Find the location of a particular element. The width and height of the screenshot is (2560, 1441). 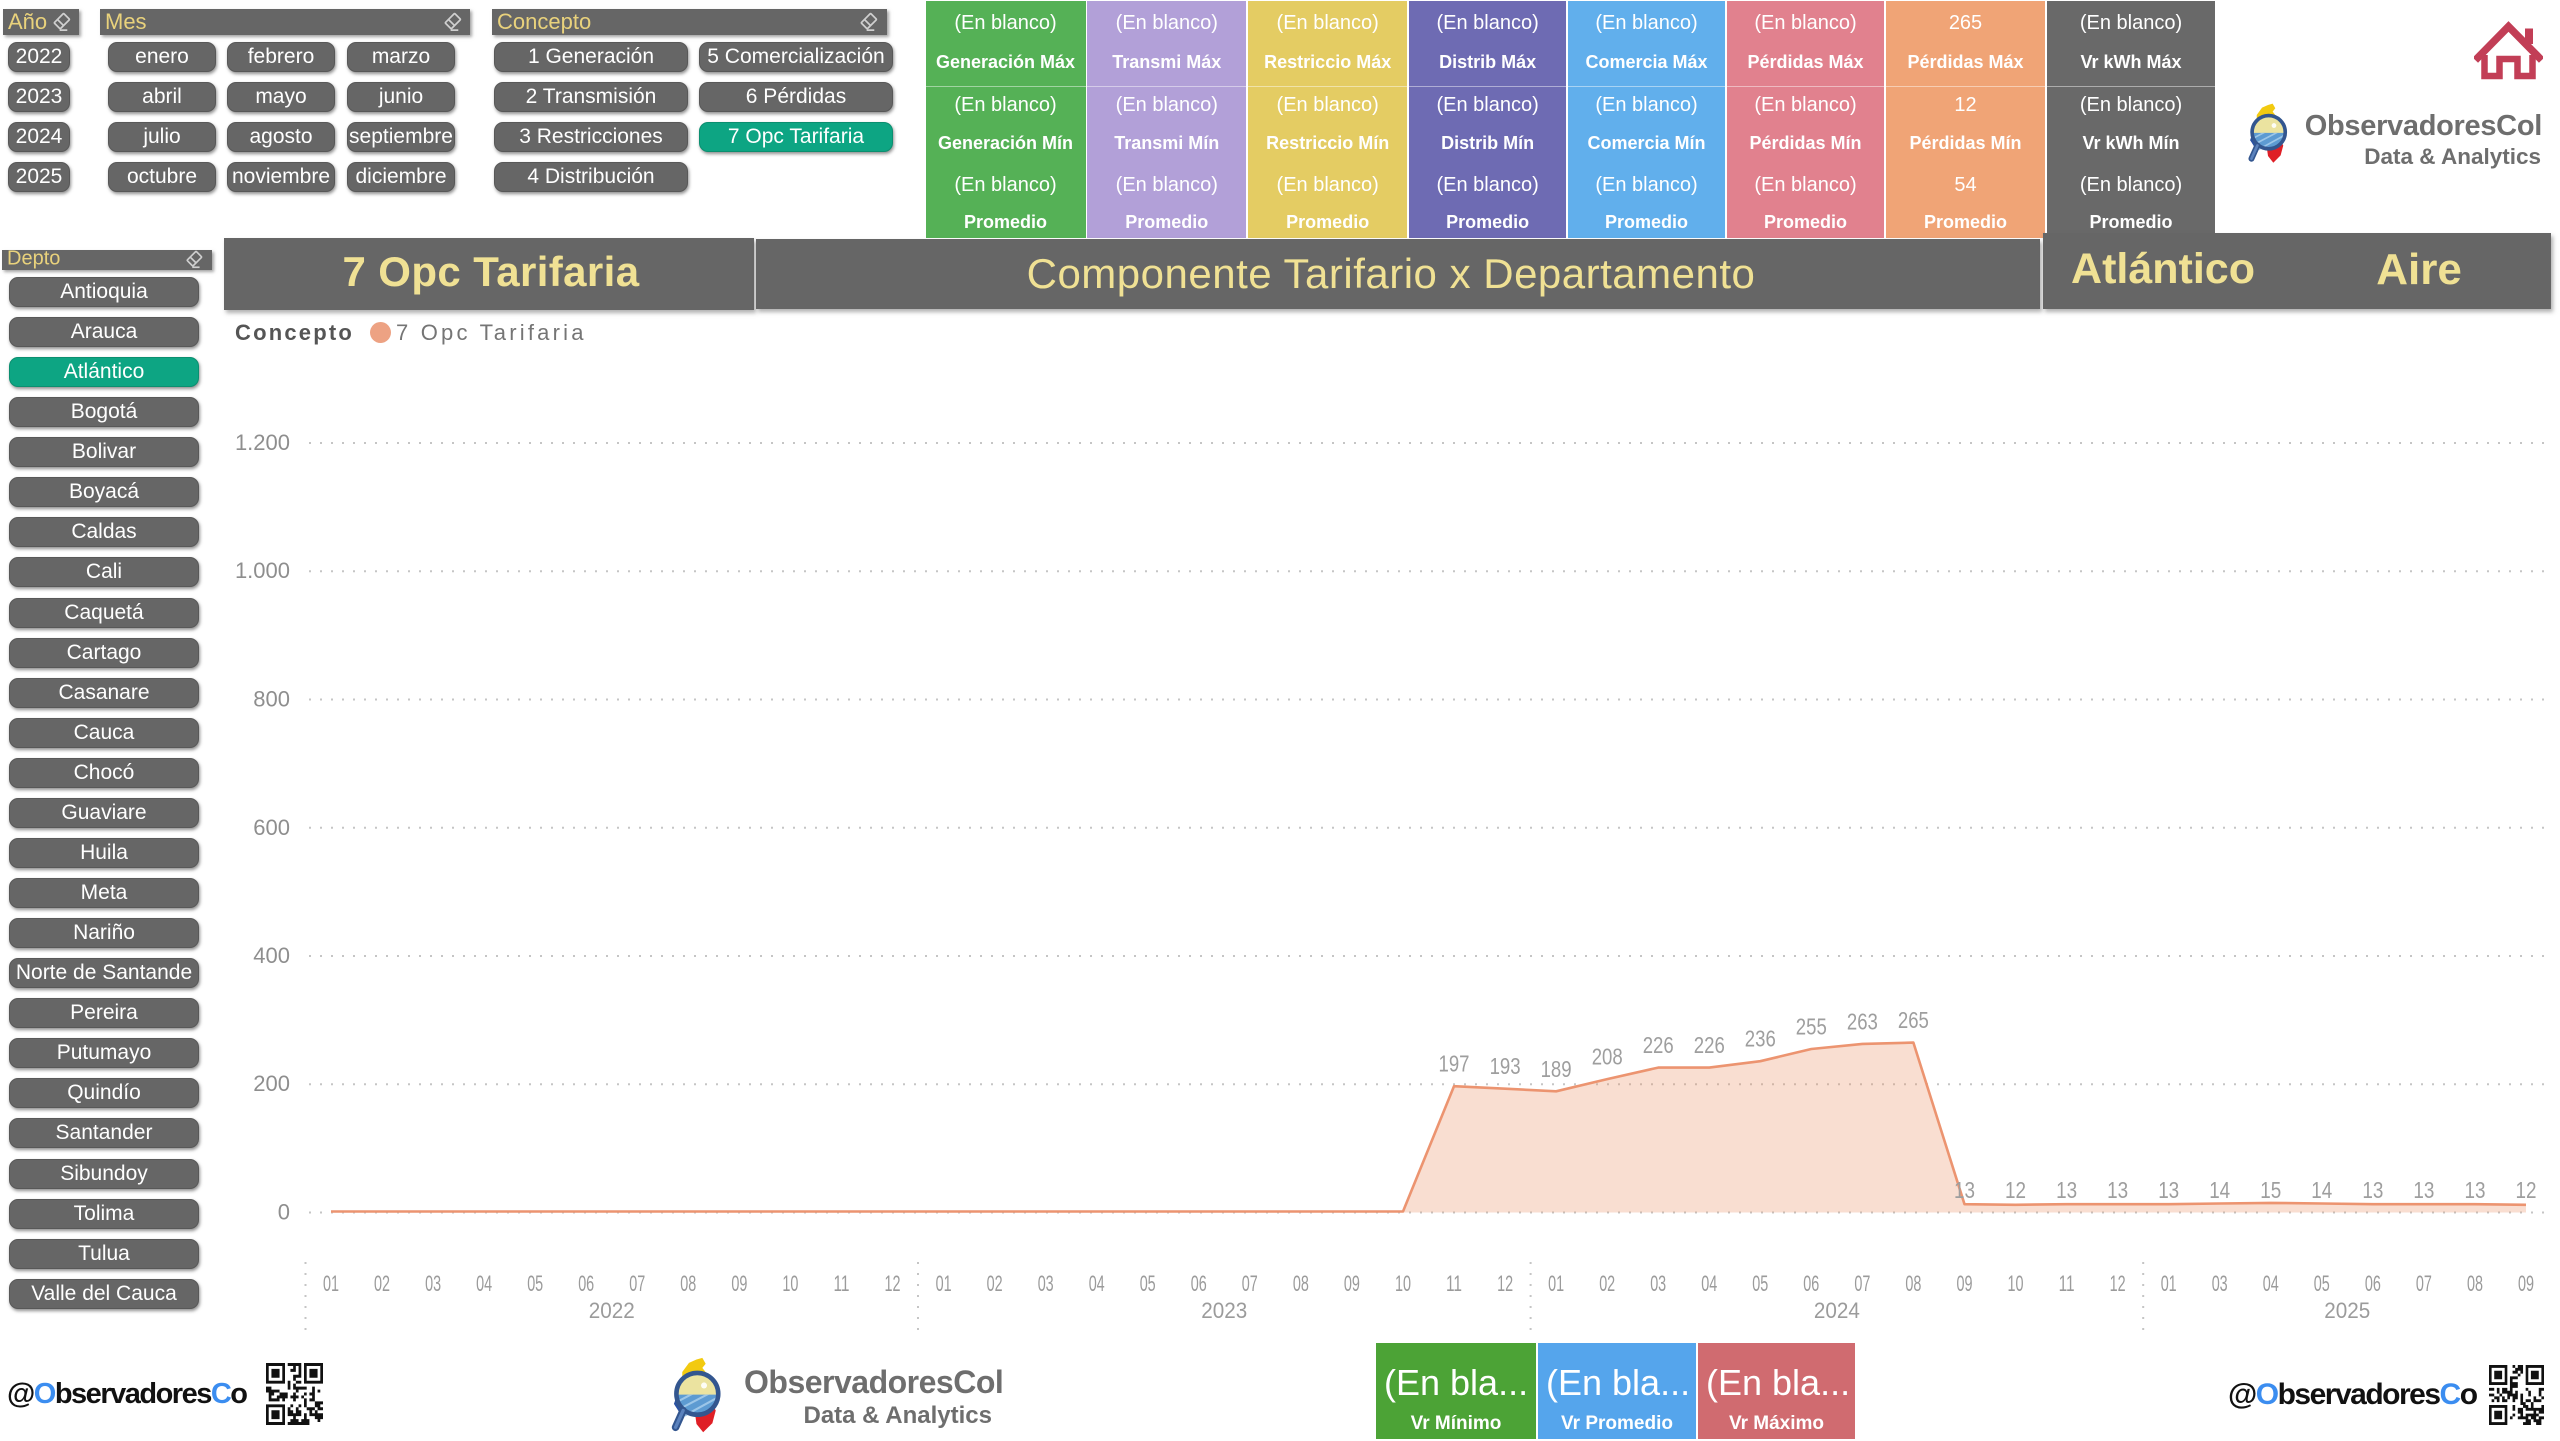

svg-text: 400 is located at coordinates (271, 955).